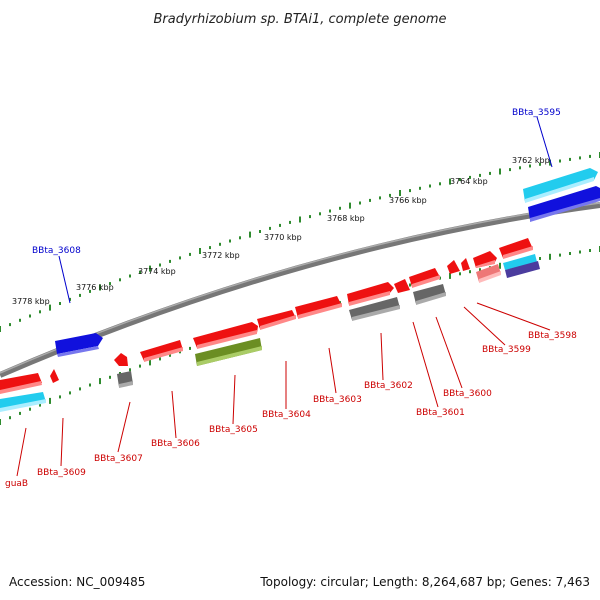 The image size is (600, 600). I want to click on kbp-label-3768: 3768 kbp, so click(346, 218).